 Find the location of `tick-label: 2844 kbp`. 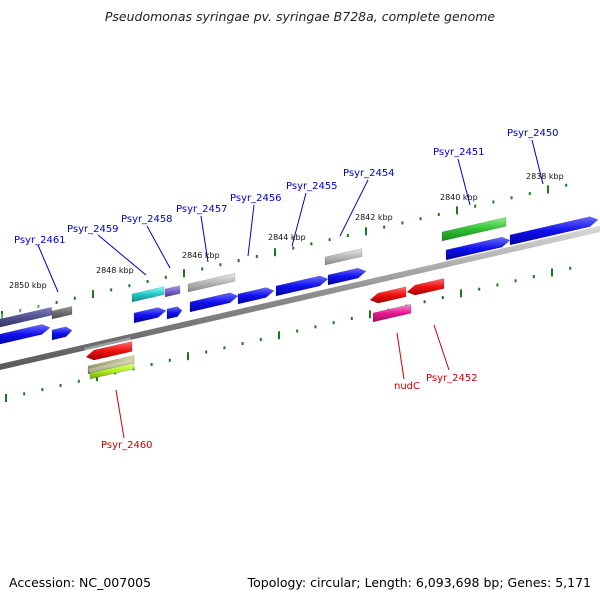

tick-label: 2844 kbp is located at coordinates (287, 237).